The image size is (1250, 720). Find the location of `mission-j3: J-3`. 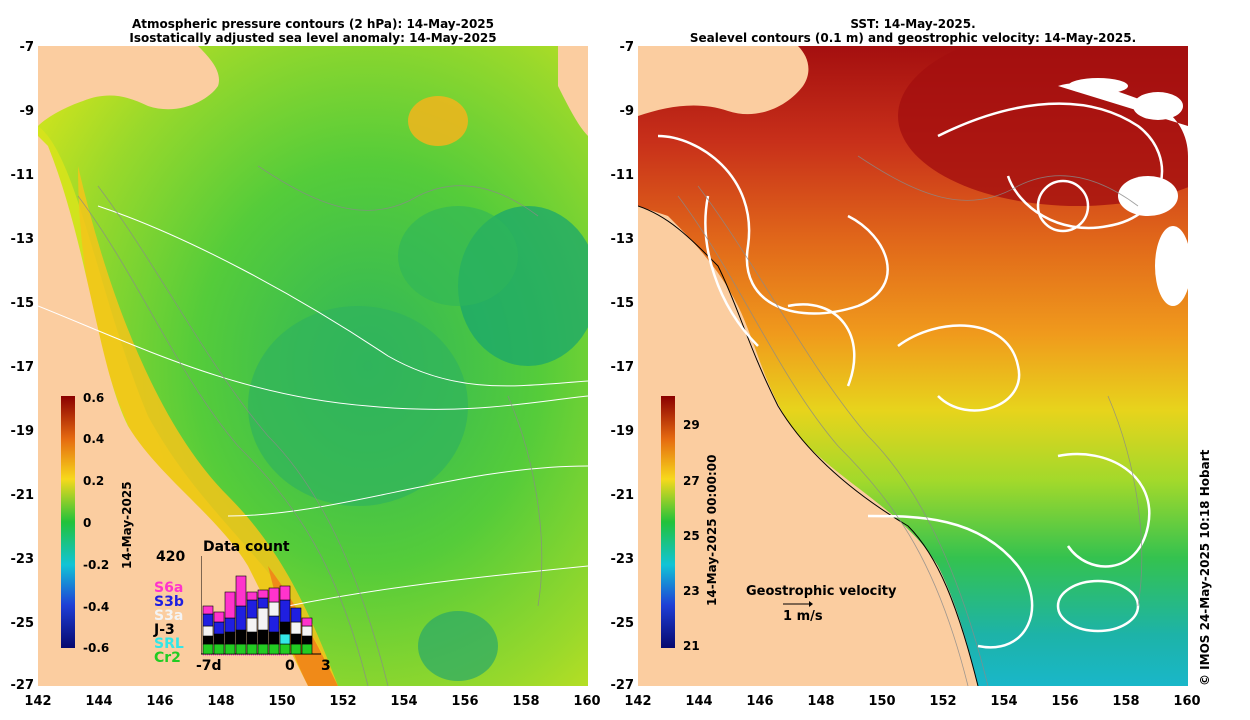

mission-j3: J-3 is located at coordinates (164, 630).